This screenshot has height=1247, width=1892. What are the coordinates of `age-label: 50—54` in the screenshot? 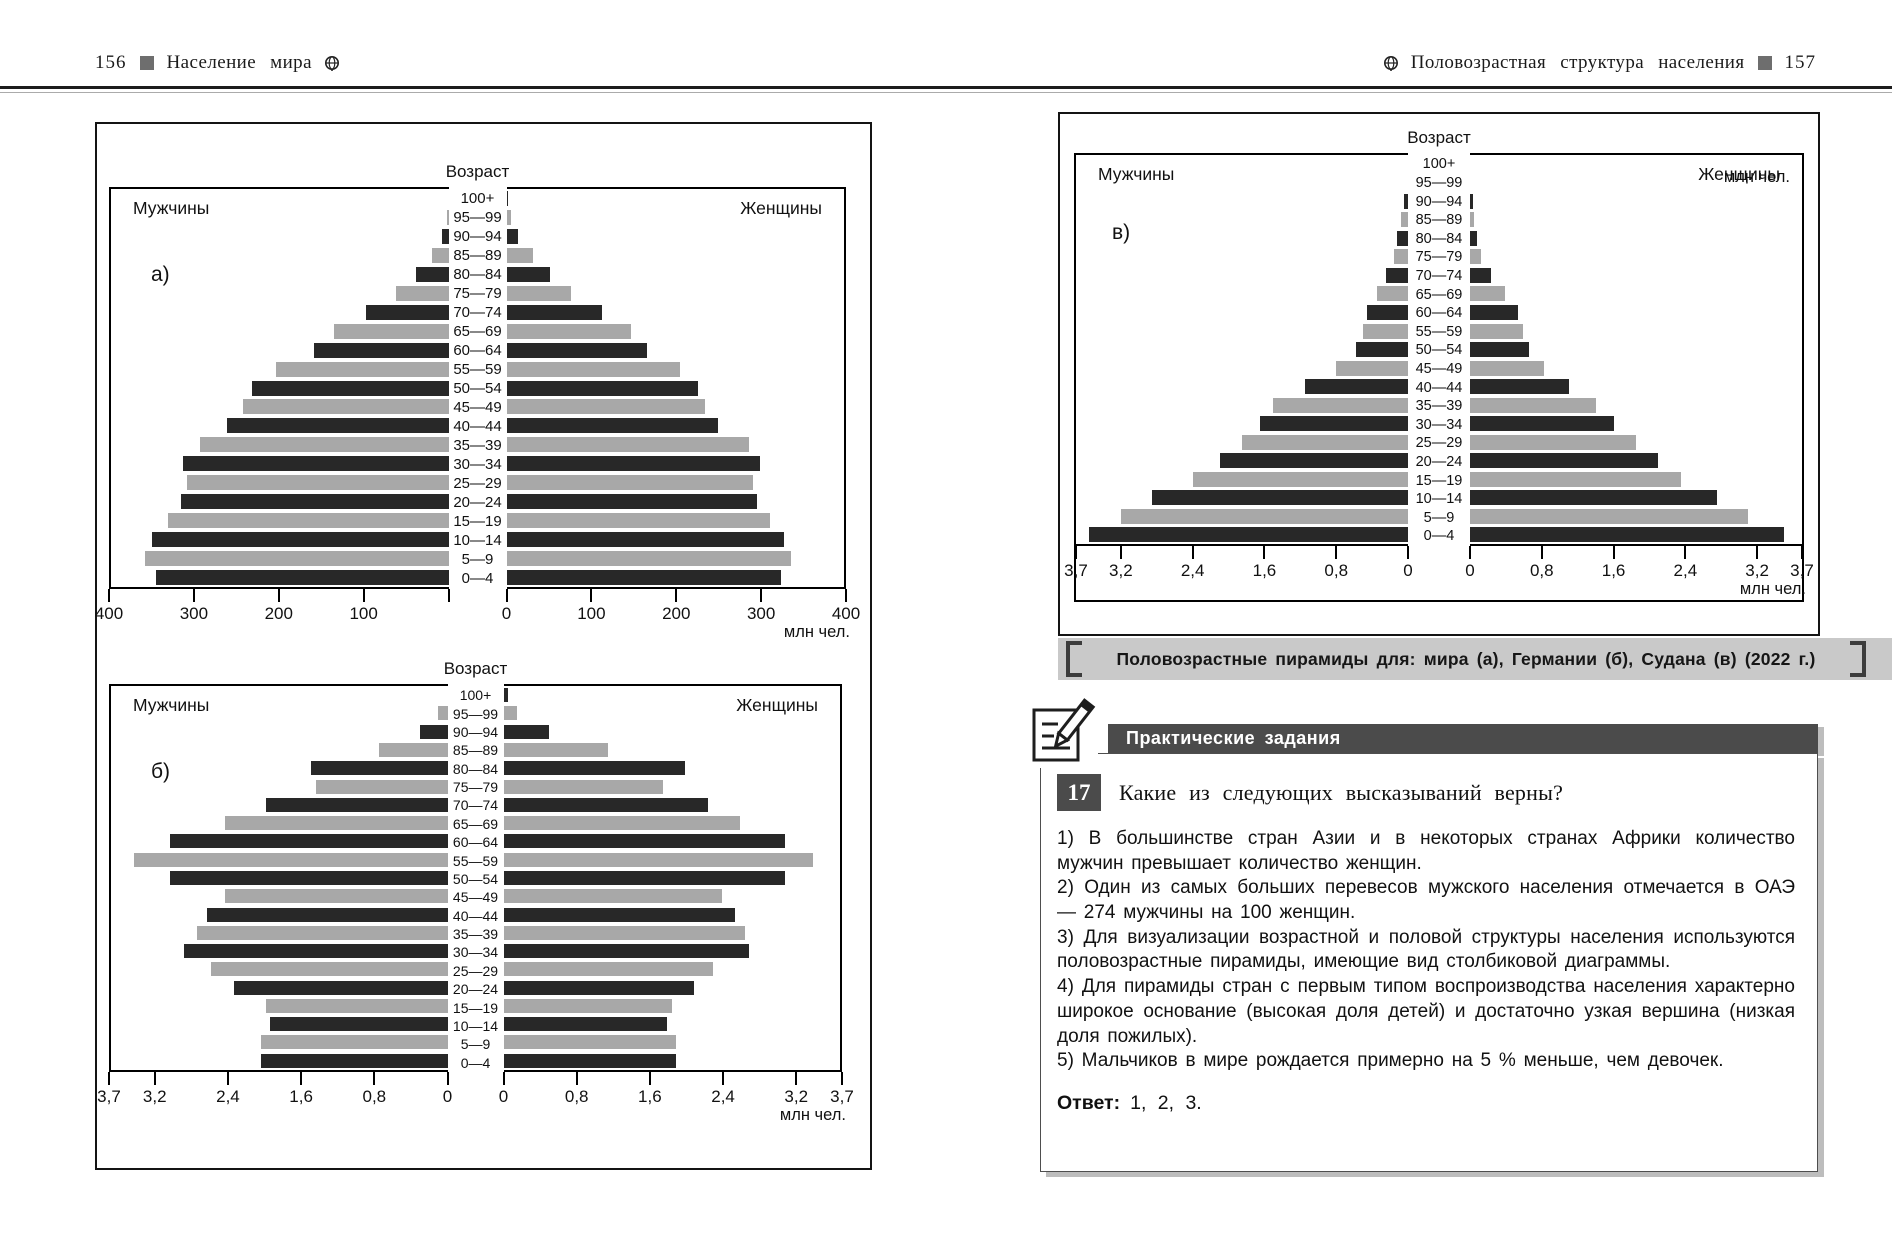 It's located at (1439, 350).